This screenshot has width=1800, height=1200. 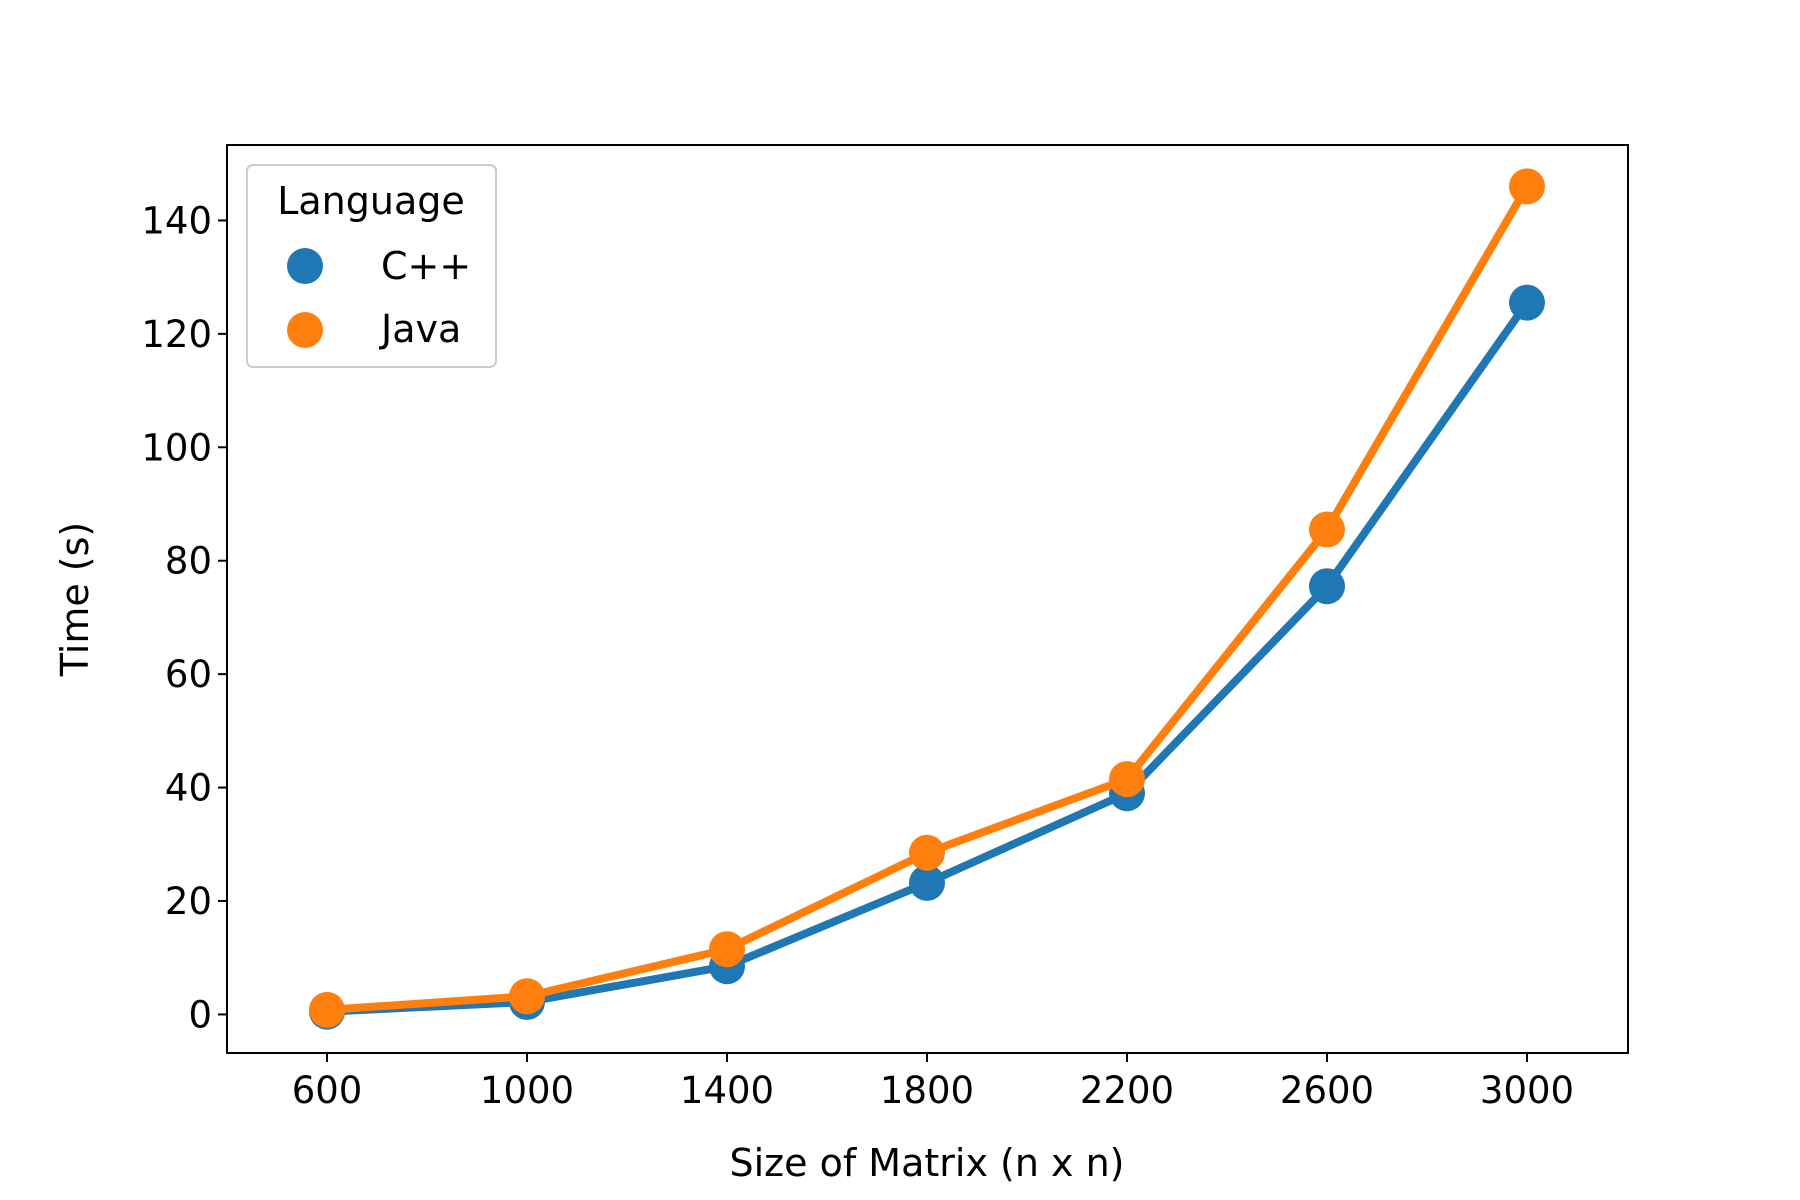 I want to click on x-tick-label: 1800, so click(x=927, y=1090).